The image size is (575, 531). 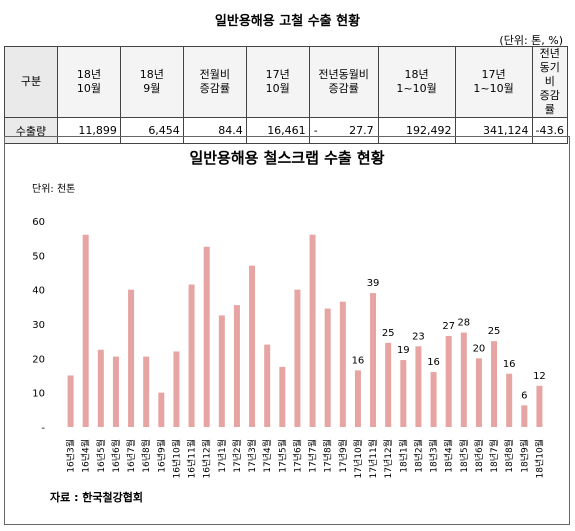 I want to click on data-label: 39, so click(x=373, y=283).